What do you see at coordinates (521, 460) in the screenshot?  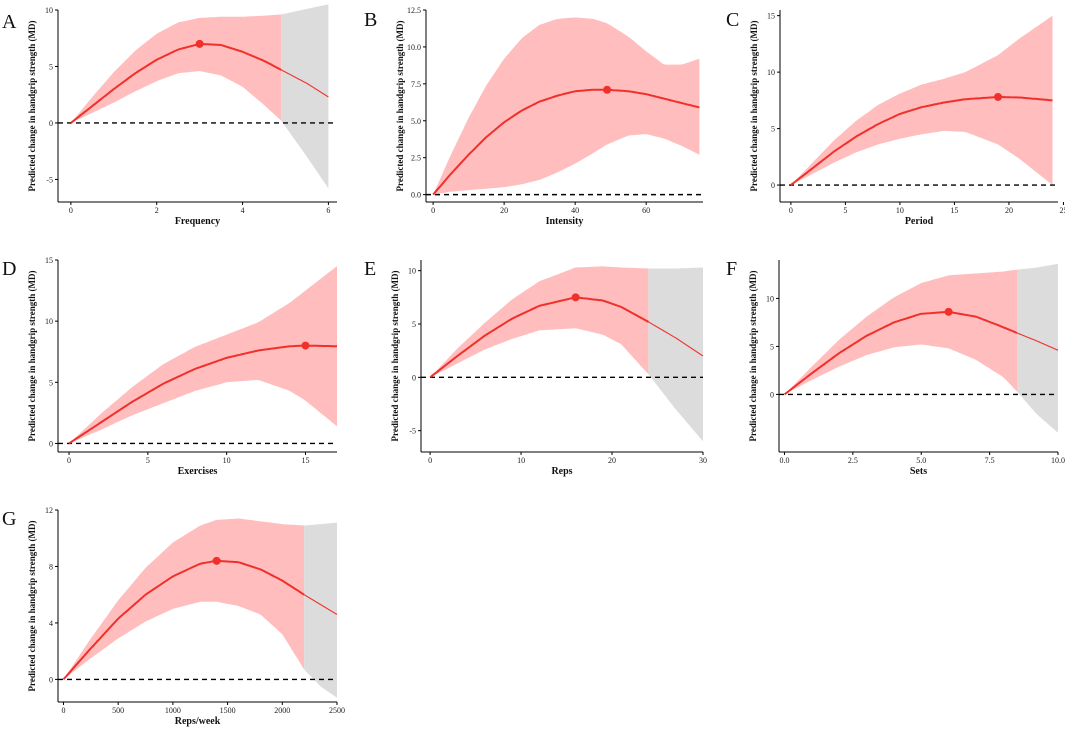 I see `panel-e-xtick-label: 10` at bounding box center [521, 460].